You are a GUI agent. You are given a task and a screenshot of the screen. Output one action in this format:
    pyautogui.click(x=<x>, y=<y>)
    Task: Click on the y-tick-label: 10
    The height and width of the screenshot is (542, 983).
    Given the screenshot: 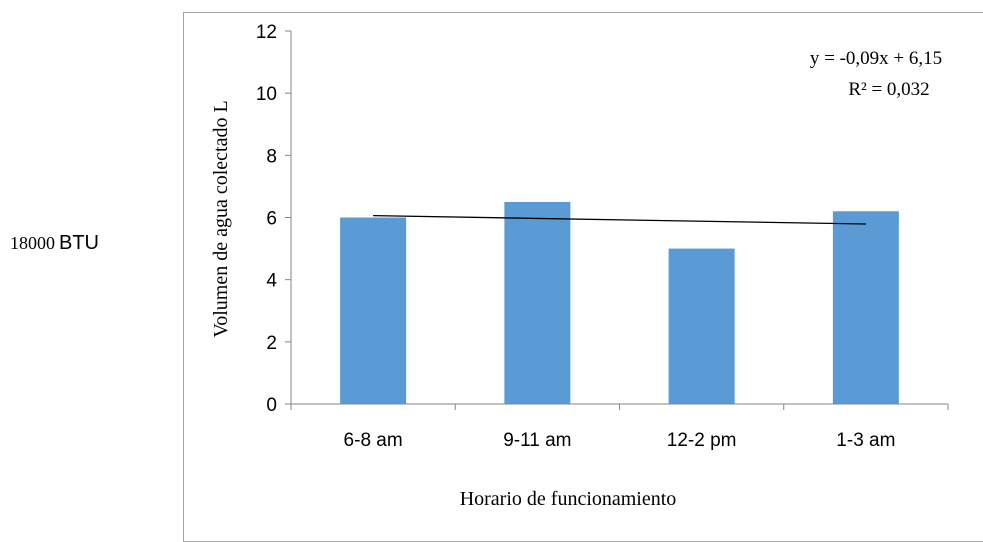 What is the action you would take?
    pyautogui.click(x=266, y=94)
    